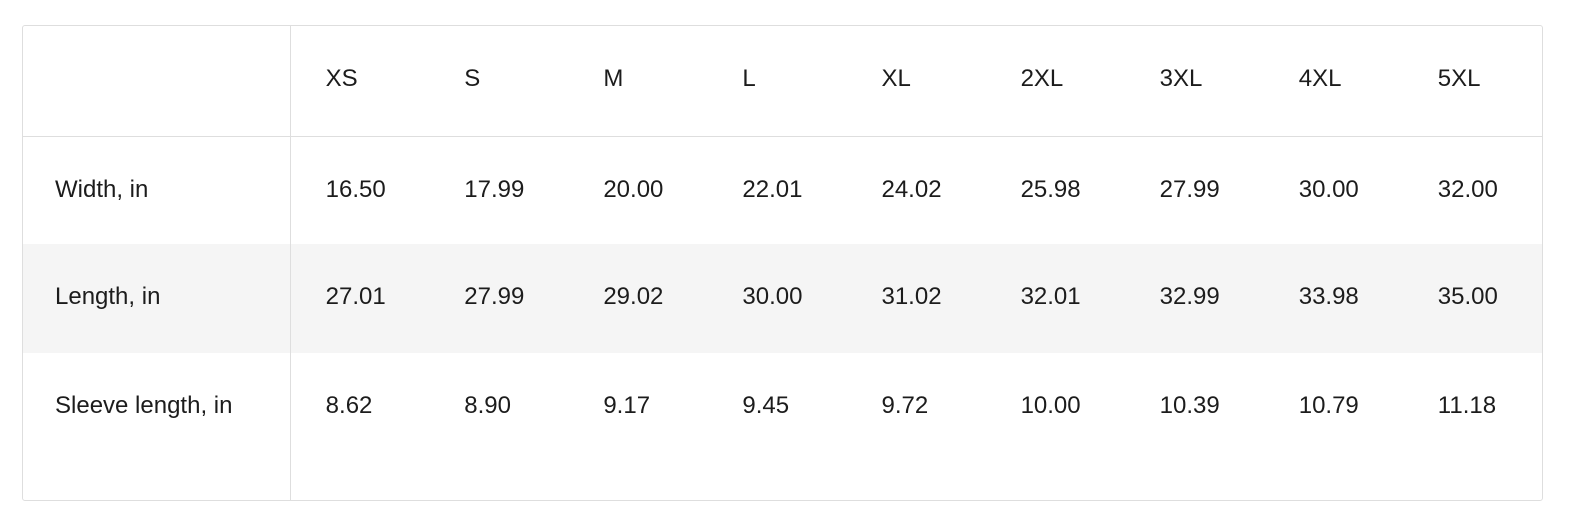 The width and height of the screenshot is (1588, 529). I want to click on row-label-text: Width, in, so click(102, 189).